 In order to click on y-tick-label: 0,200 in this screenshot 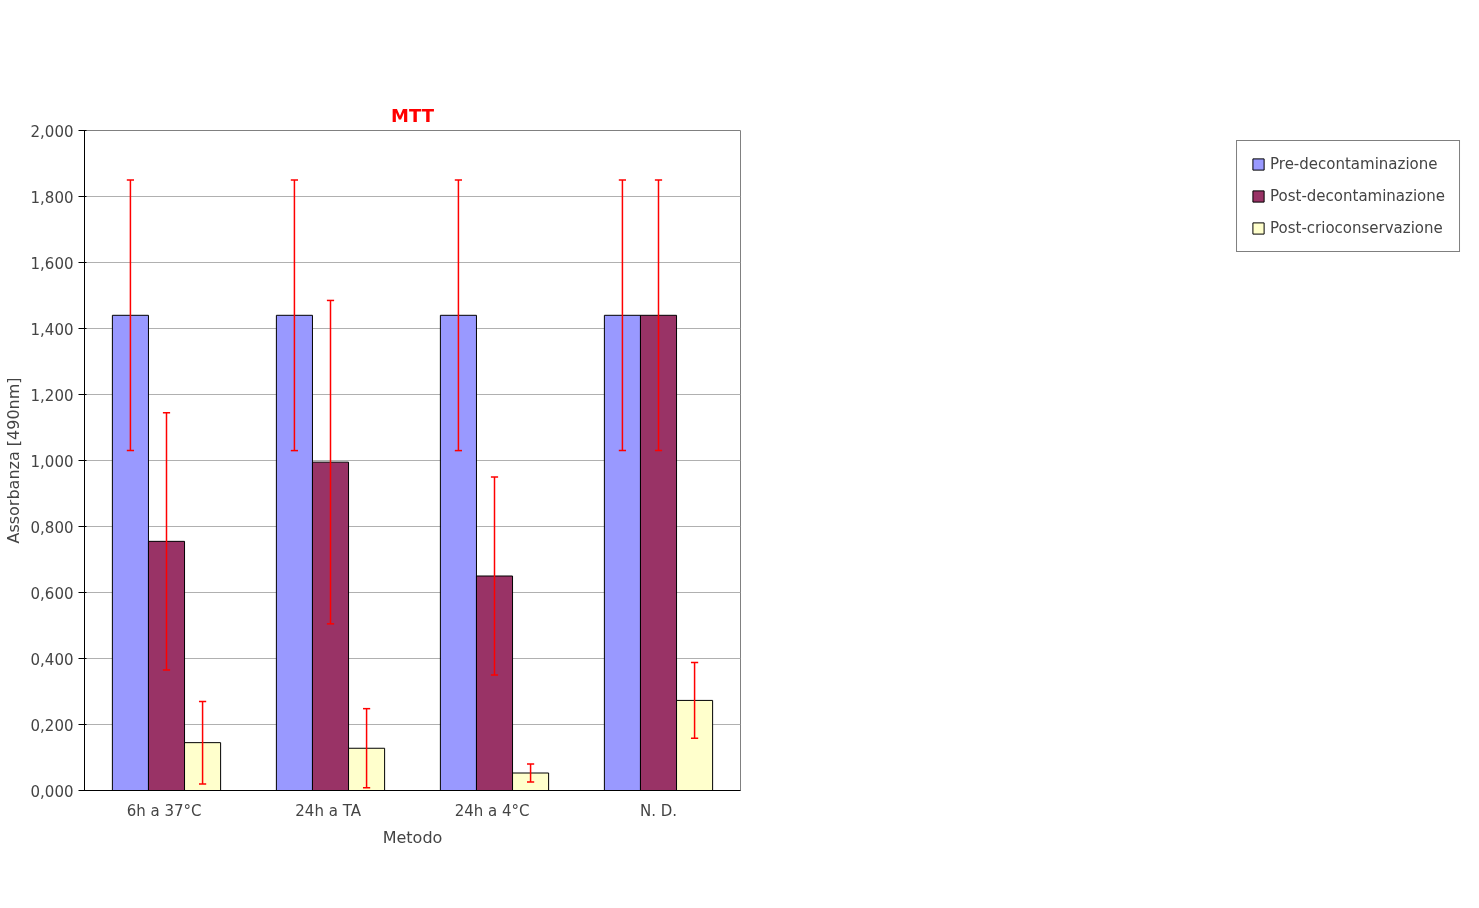, I will do `click(52, 725)`.